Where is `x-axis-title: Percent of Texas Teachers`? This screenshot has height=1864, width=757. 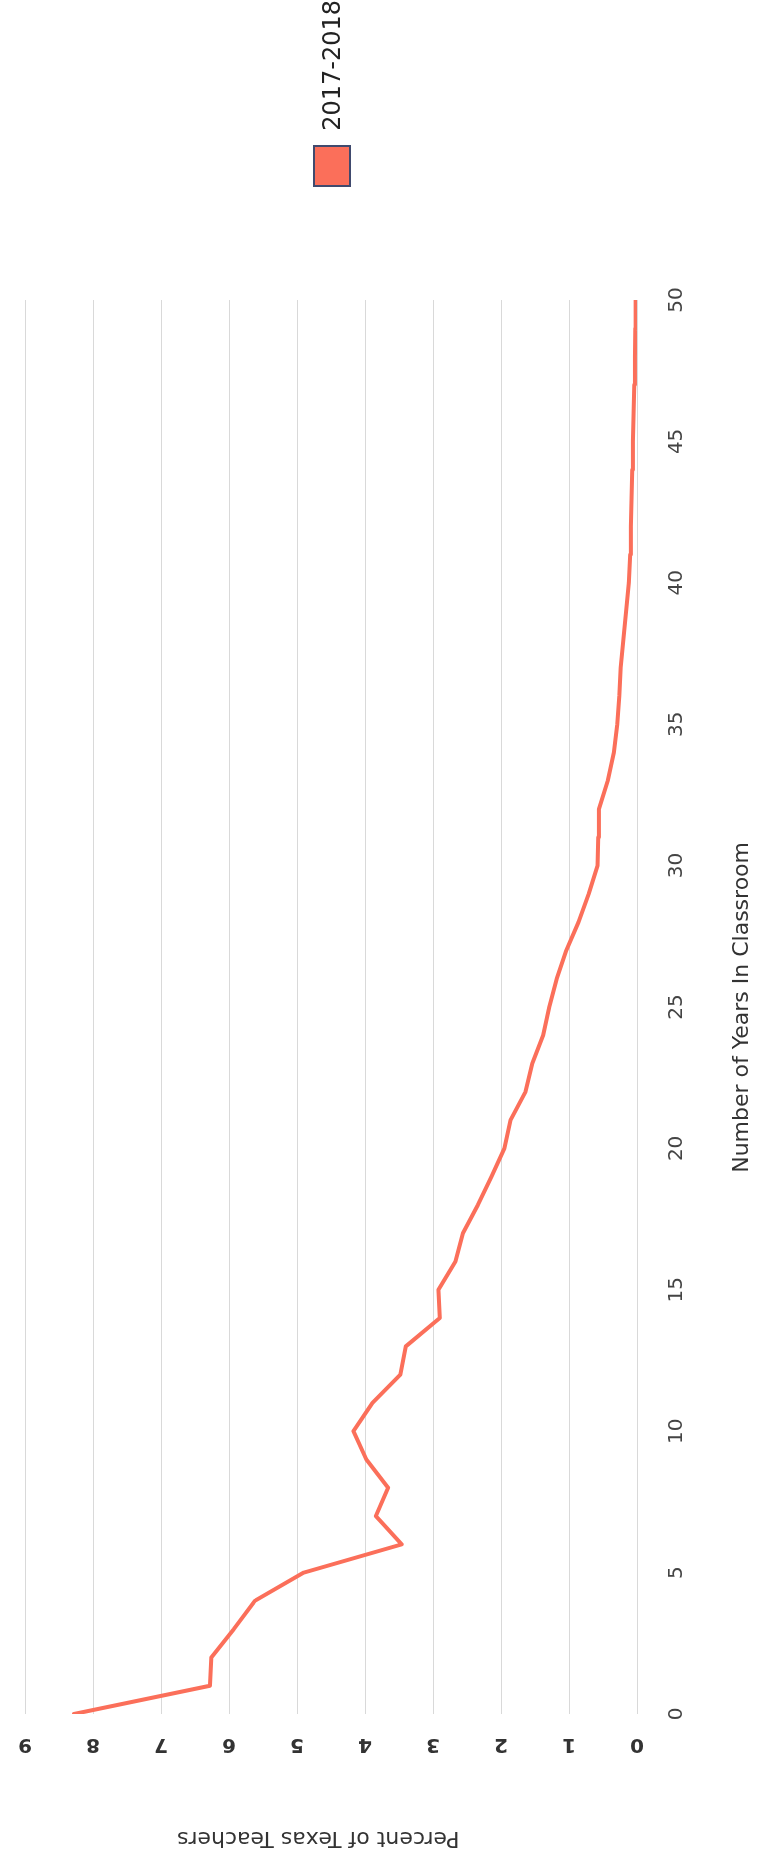
x-axis-title: Percent of Texas Teachers is located at coordinates (318, 1839).